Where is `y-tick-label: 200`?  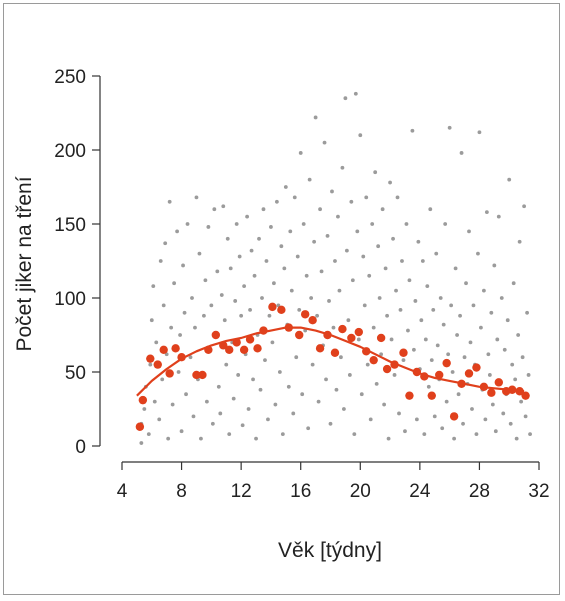
y-tick-label: 200 is located at coordinates (70, 151).